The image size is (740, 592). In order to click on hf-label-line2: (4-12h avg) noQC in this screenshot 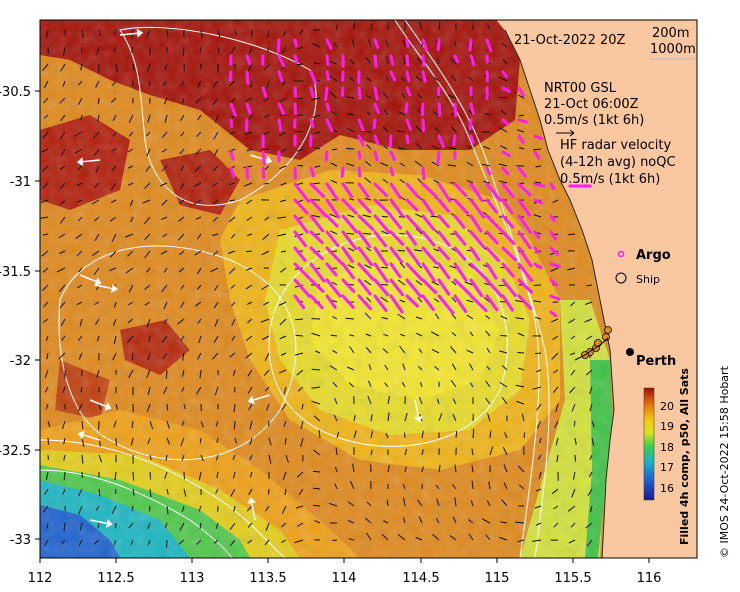, I will do `click(618, 162)`.